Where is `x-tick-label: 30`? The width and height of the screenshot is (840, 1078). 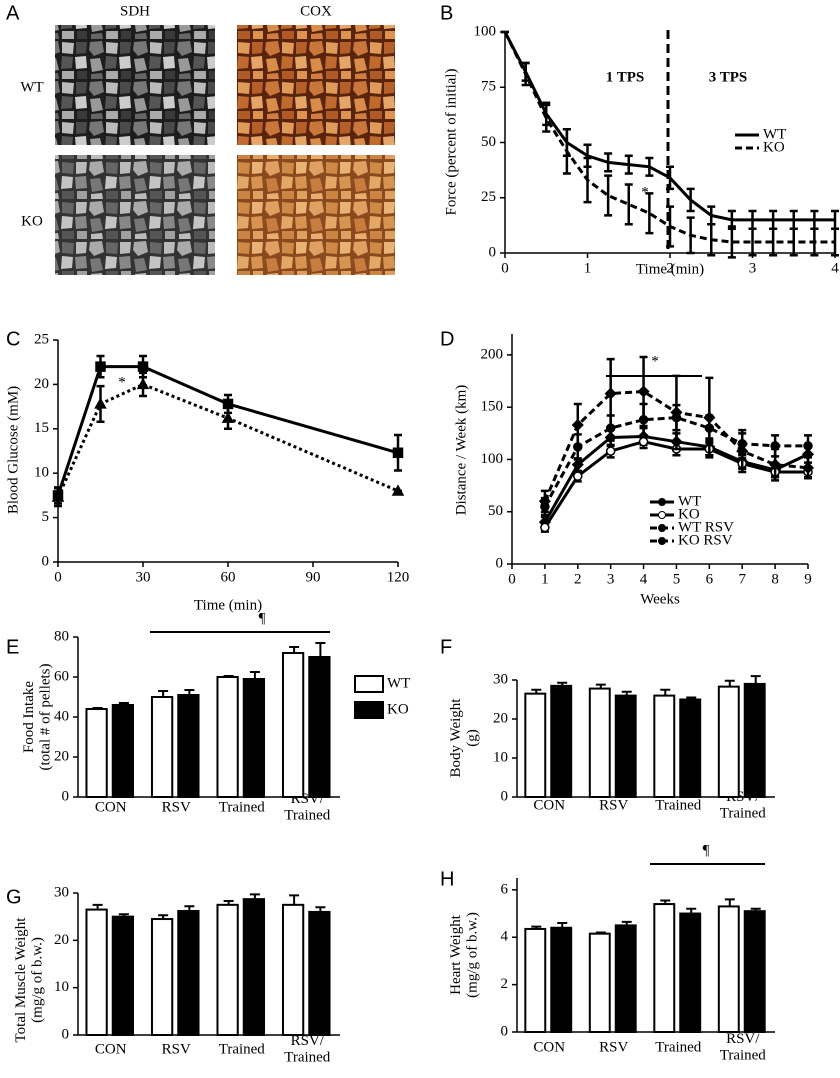
x-tick-label: 30 is located at coordinates (143, 577).